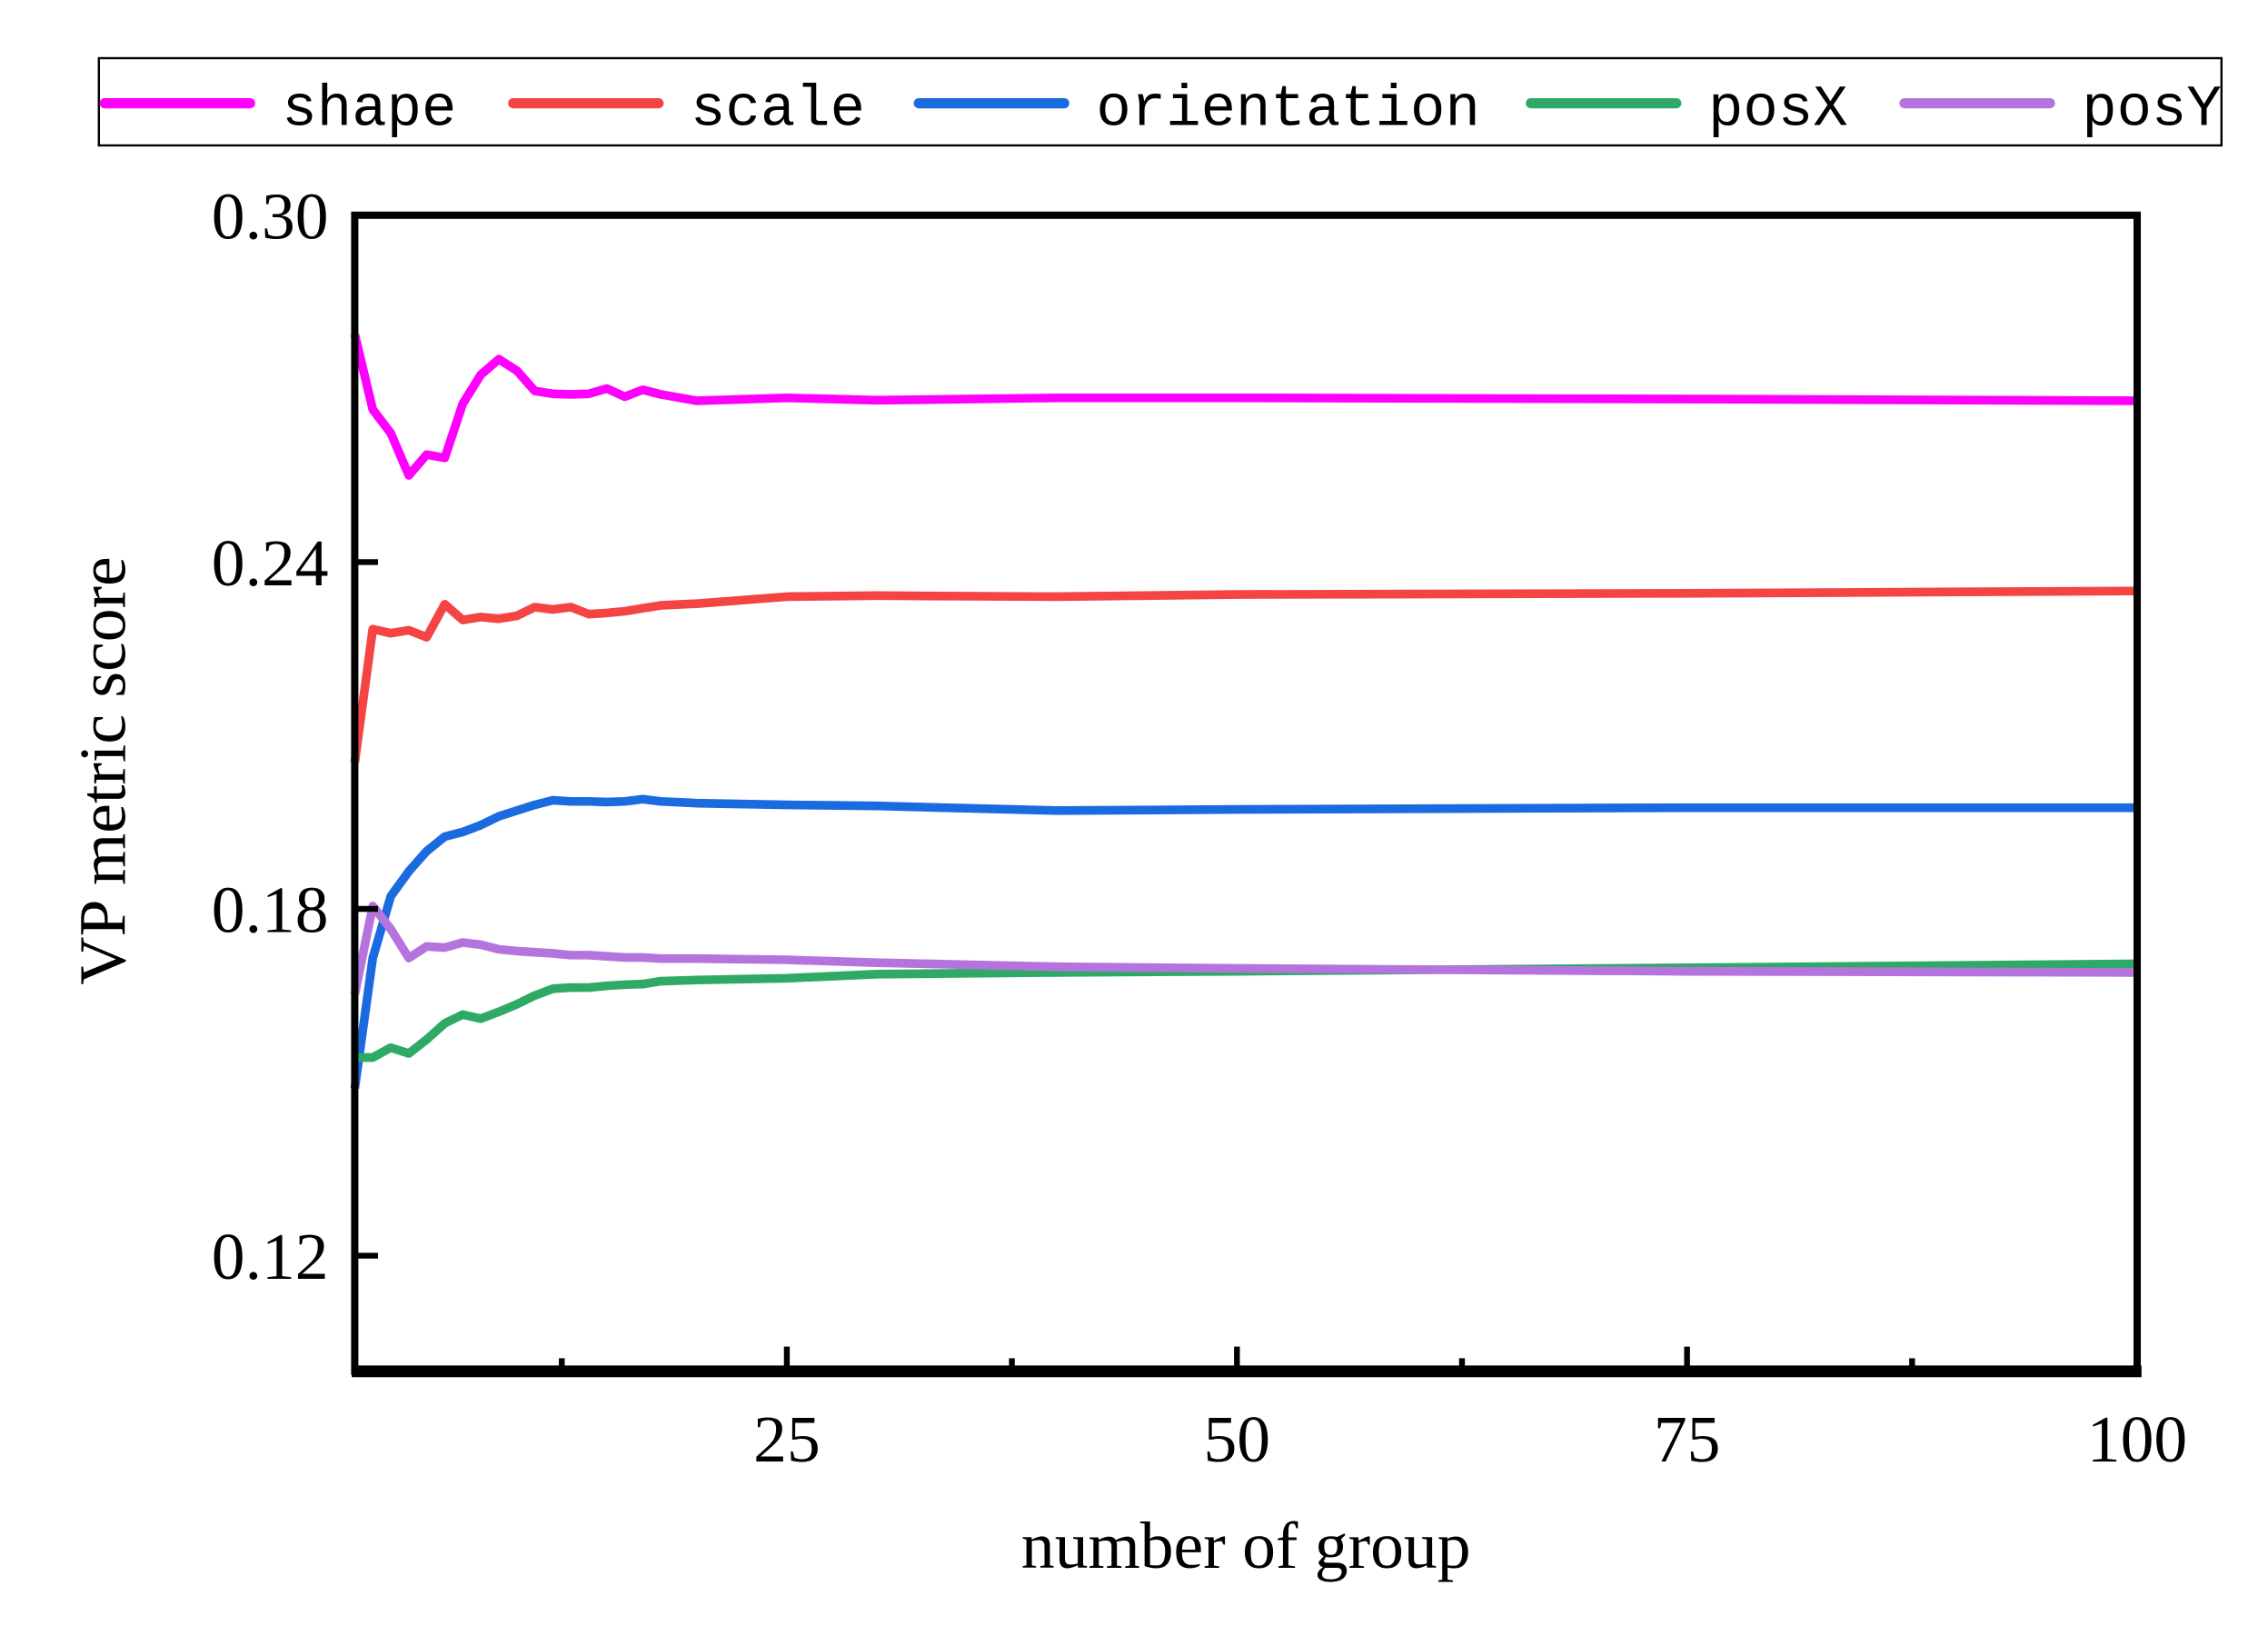 This screenshot has height=1636, width=2268. What do you see at coordinates (270, 562) in the screenshot?
I see `y-tick-label: 0.24` at bounding box center [270, 562].